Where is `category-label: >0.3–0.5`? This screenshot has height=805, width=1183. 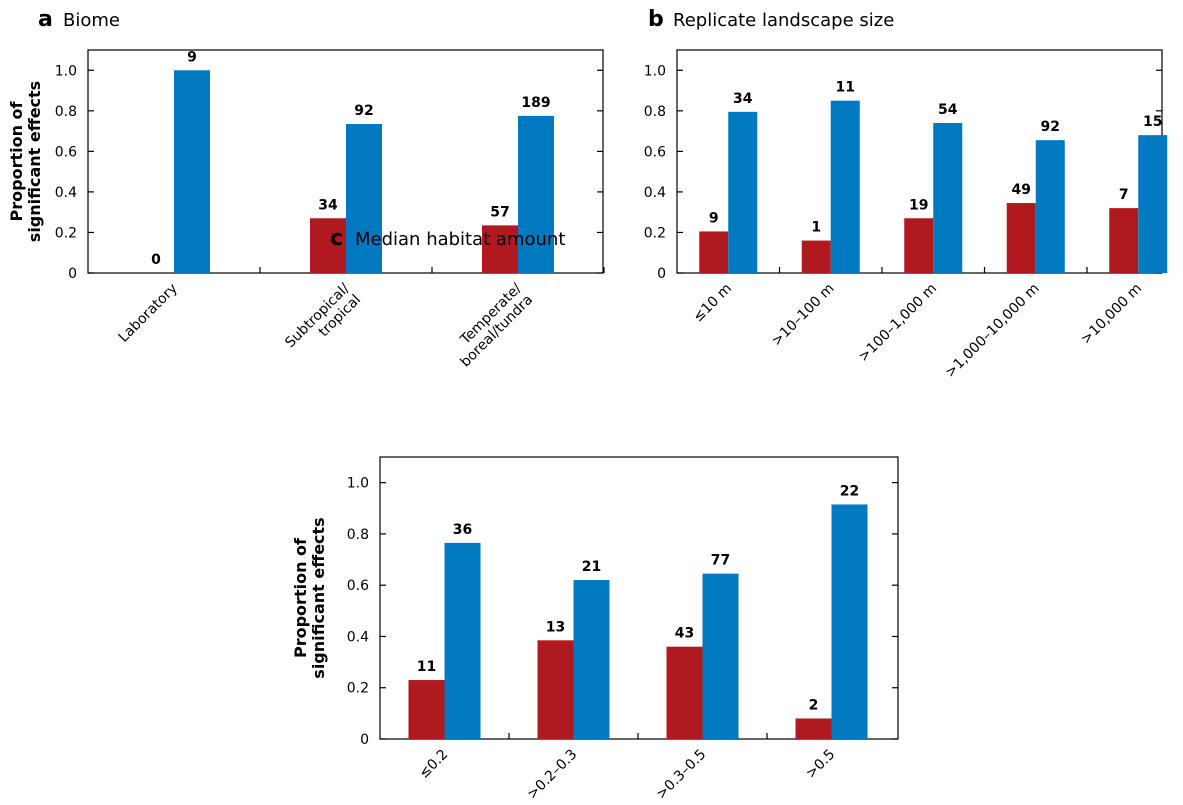
category-label: >0.3–0.5 is located at coordinates (681, 775).